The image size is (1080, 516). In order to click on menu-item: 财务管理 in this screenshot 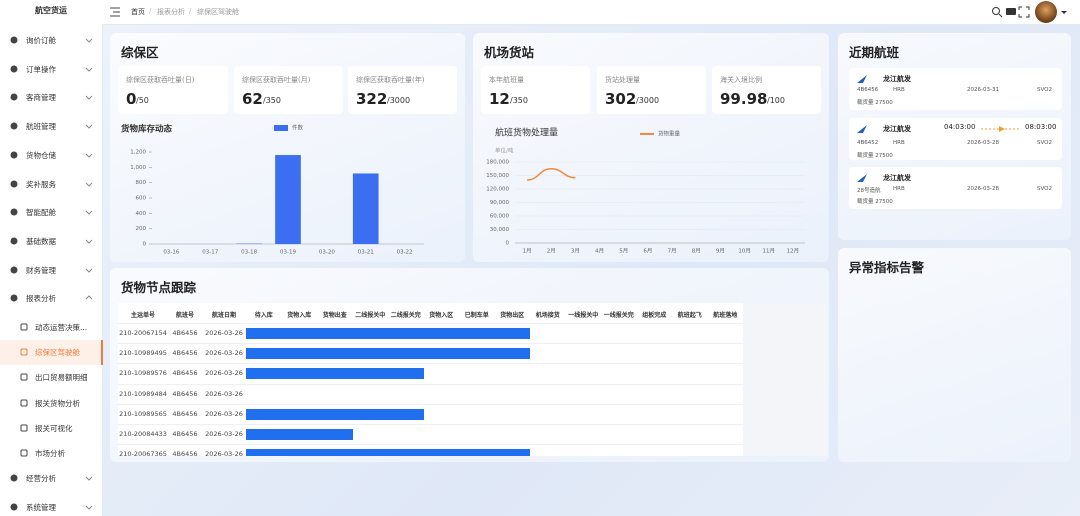, I will do `click(41, 270)`.